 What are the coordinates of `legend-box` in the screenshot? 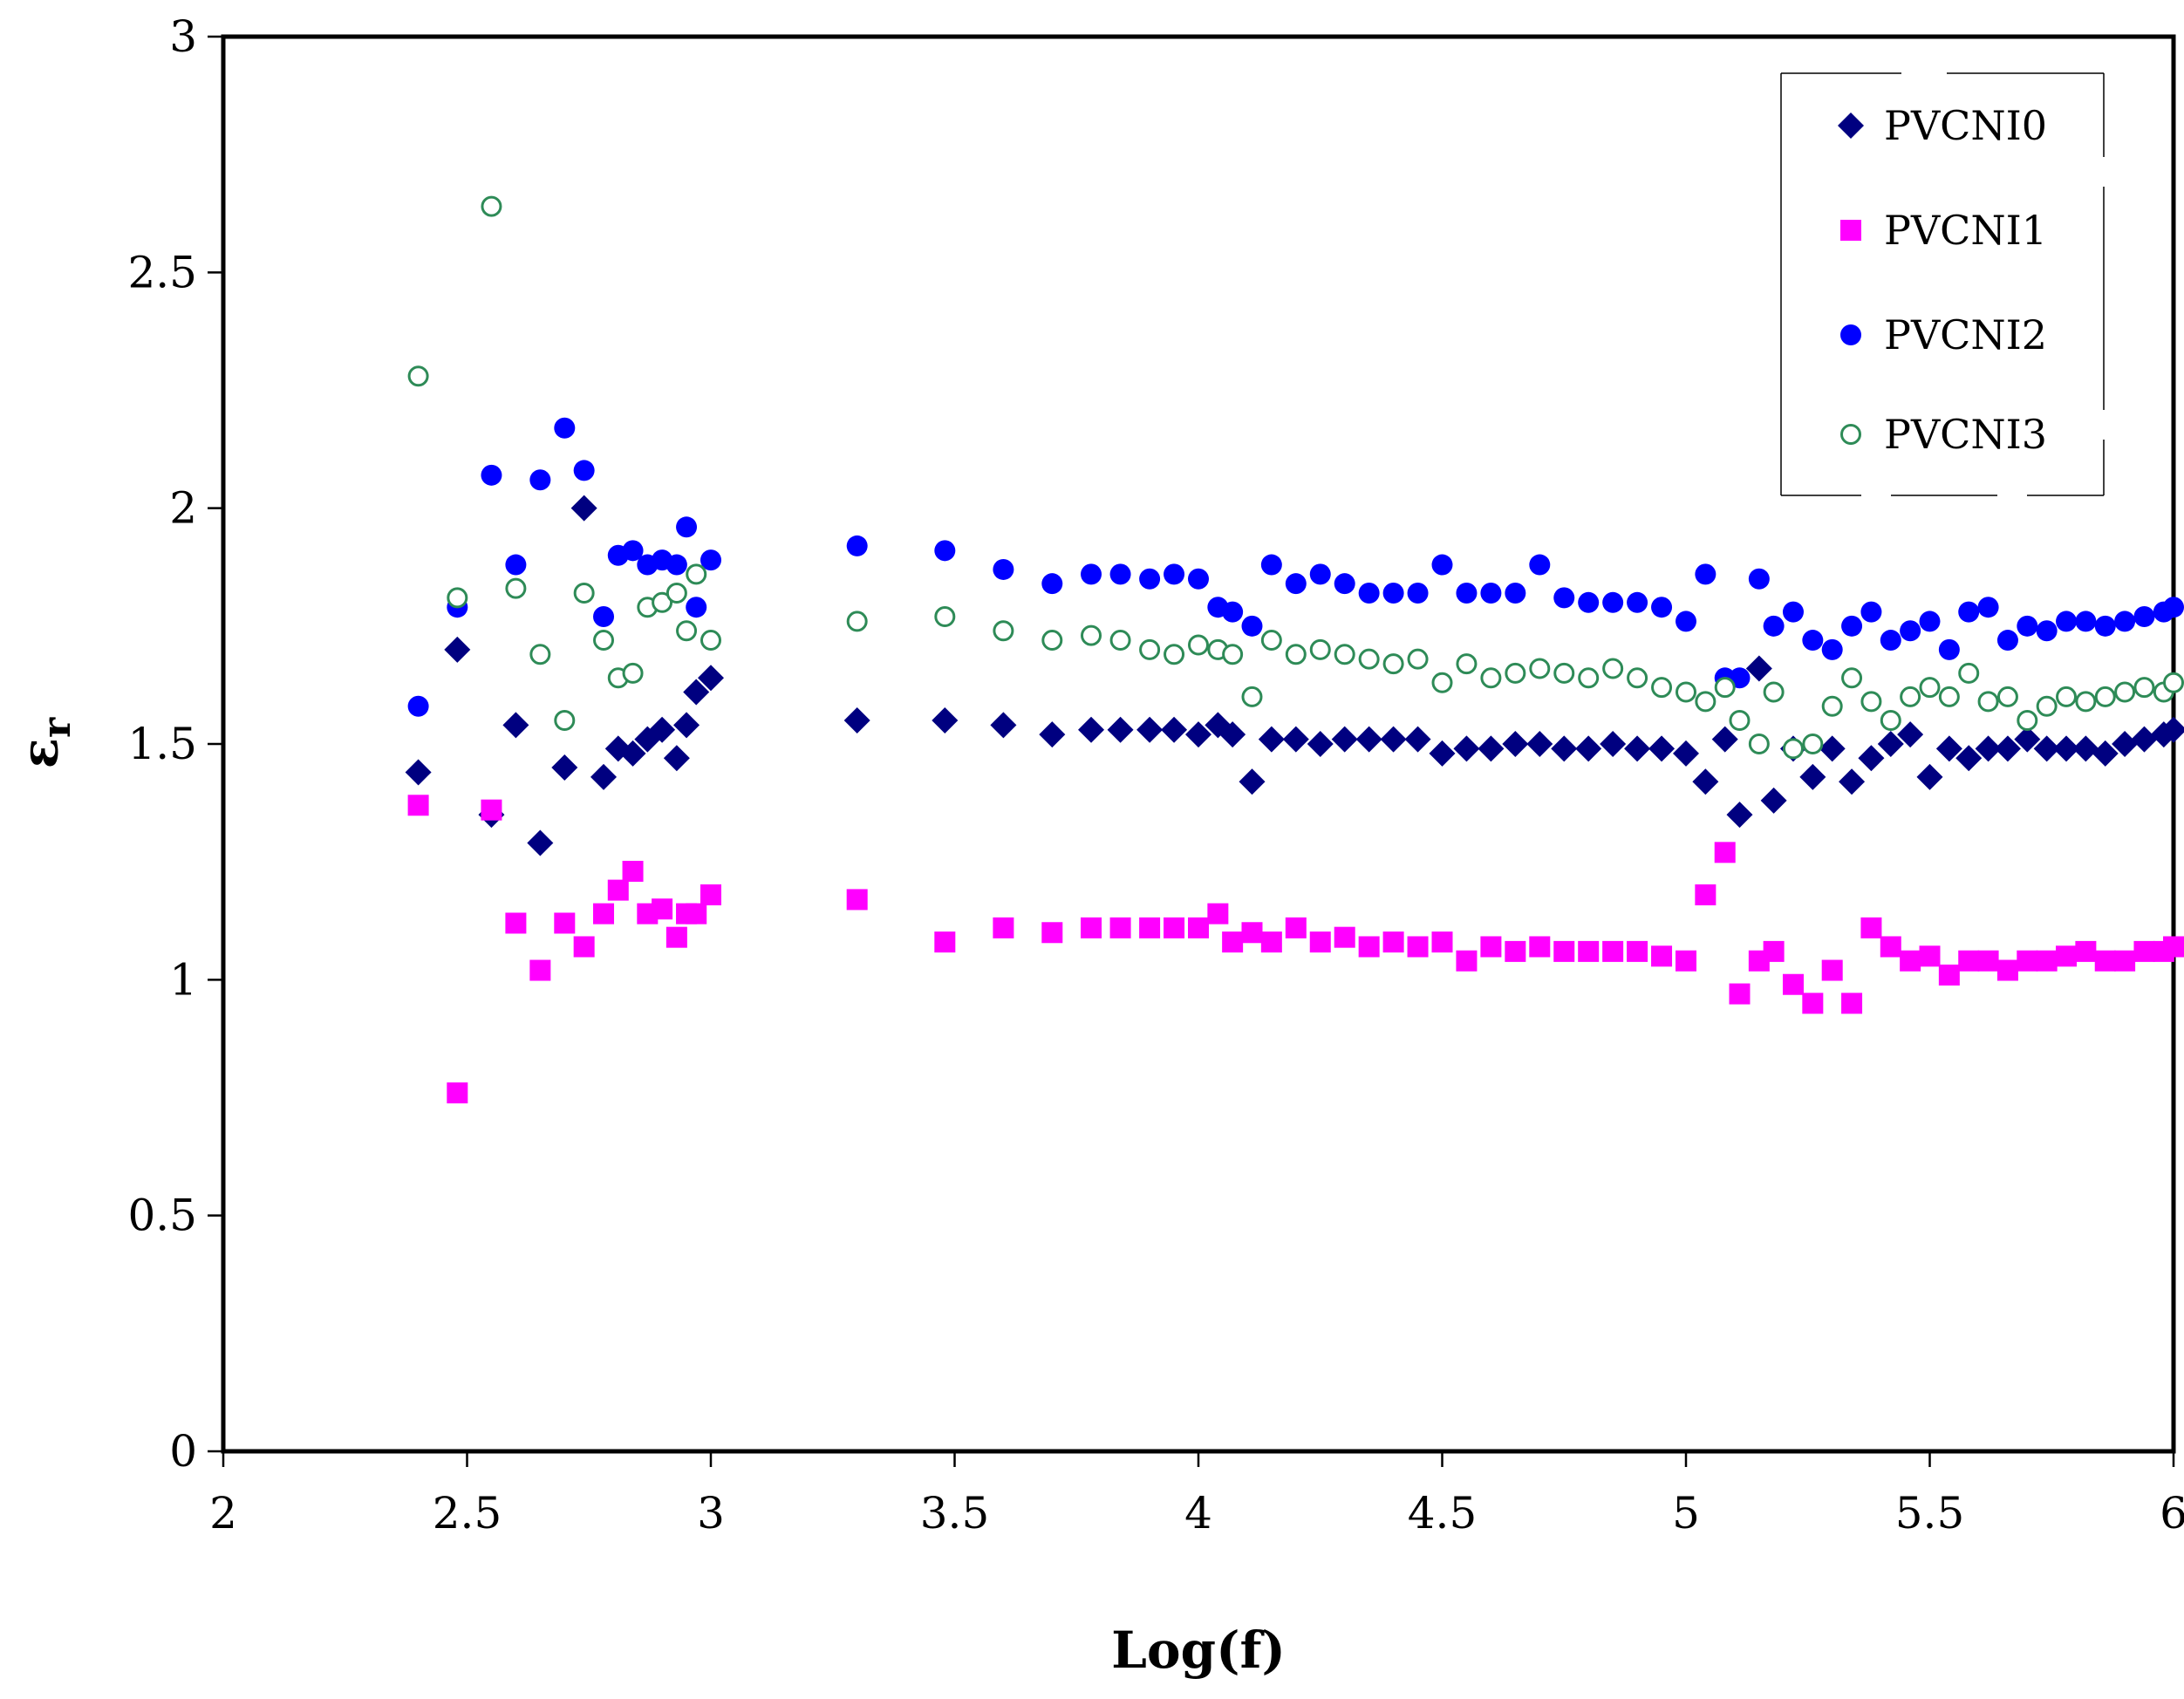 It's located at (1942, 284).